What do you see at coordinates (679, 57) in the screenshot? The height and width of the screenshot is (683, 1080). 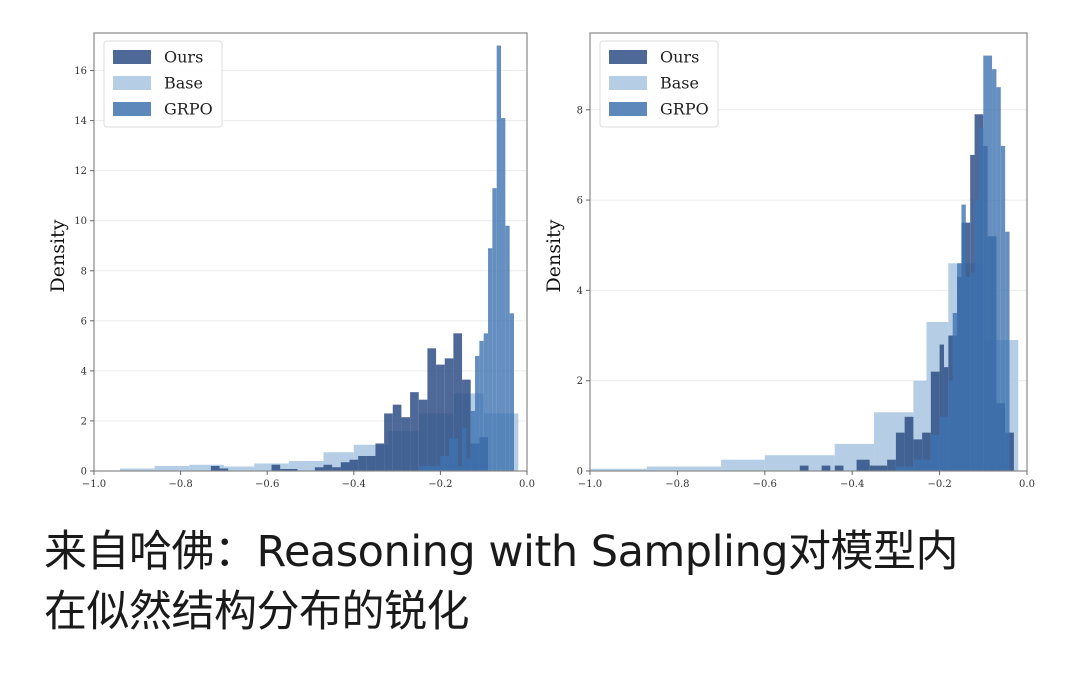 I see `legend-label-ours: Ours` at bounding box center [679, 57].